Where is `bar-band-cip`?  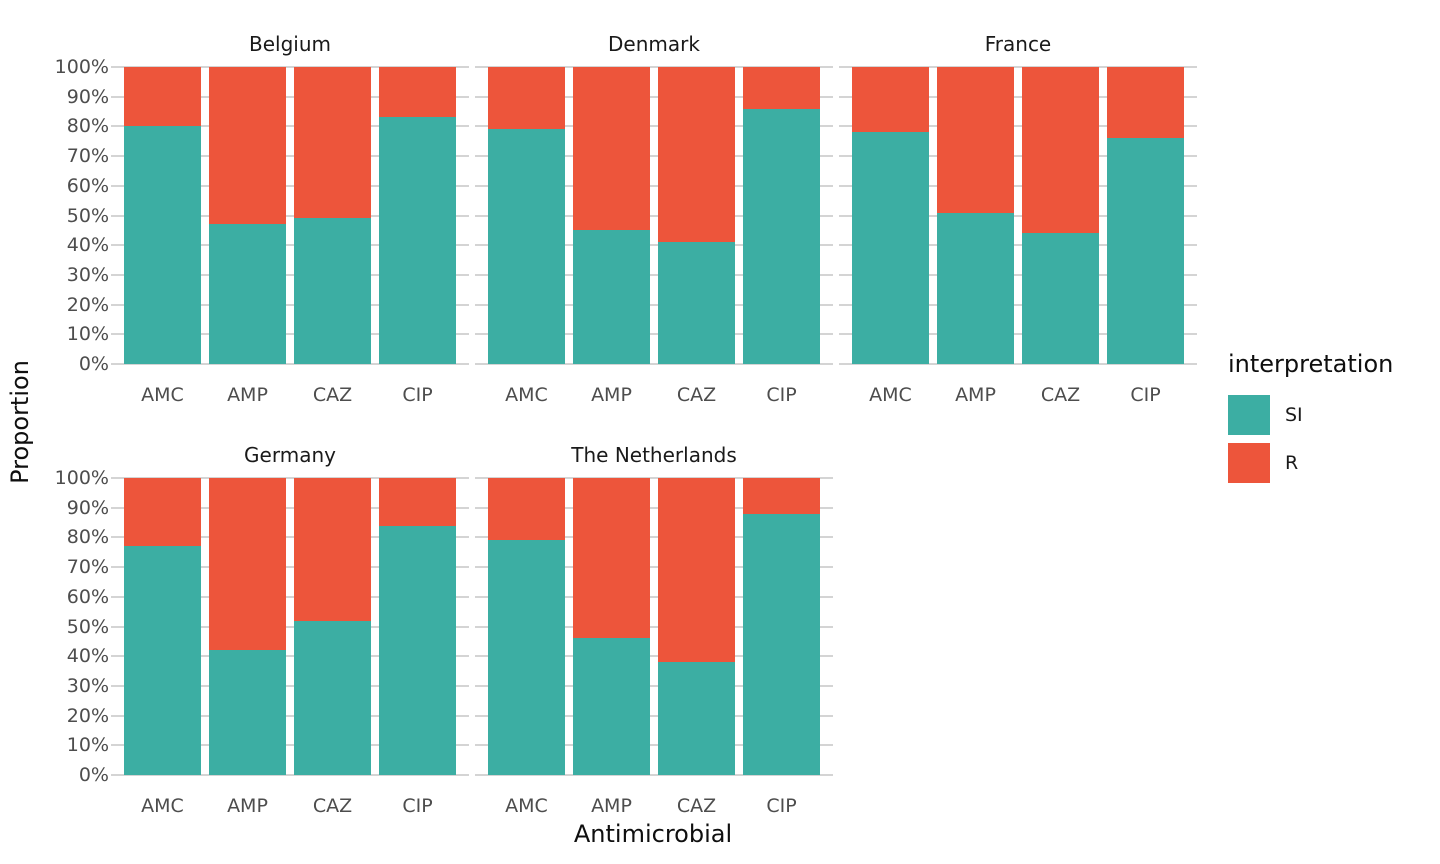 bar-band-cip is located at coordinates (781, 215).